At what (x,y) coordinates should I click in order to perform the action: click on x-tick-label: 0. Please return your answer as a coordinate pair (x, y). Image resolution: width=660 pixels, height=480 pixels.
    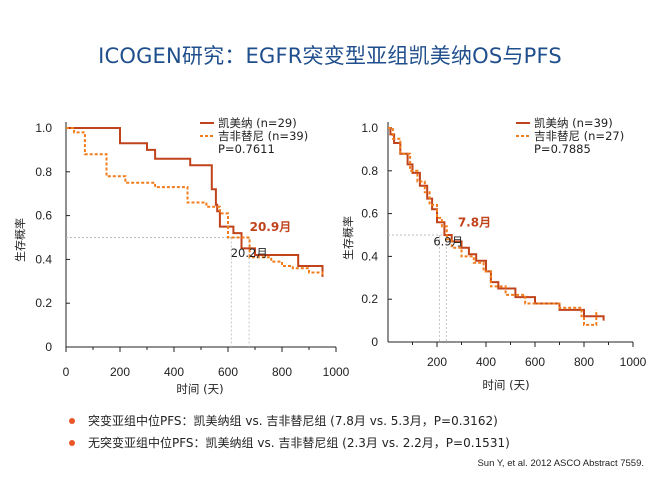
    Looking at the image, I should click on (66, 372).